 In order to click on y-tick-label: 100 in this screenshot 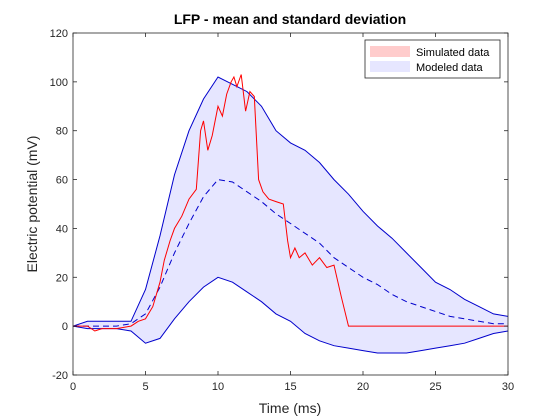, I will do `click(59, 83)`.